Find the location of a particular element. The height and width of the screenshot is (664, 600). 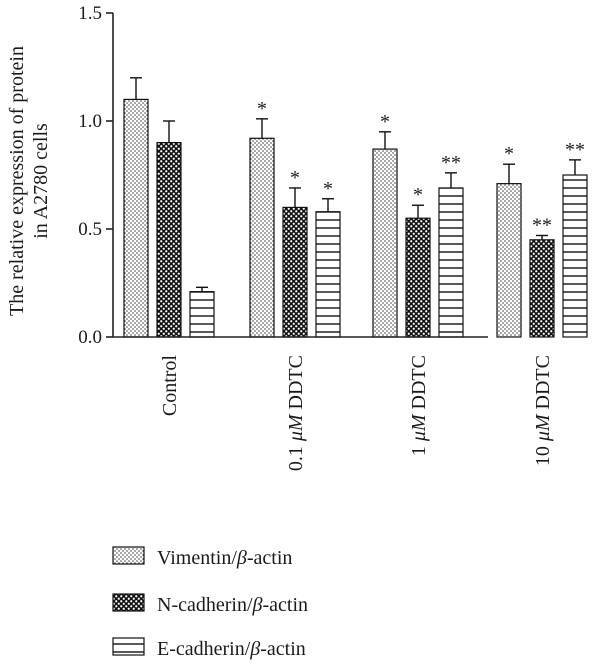

y-tick-label: 0.0 is located at coordinates (90, 337).